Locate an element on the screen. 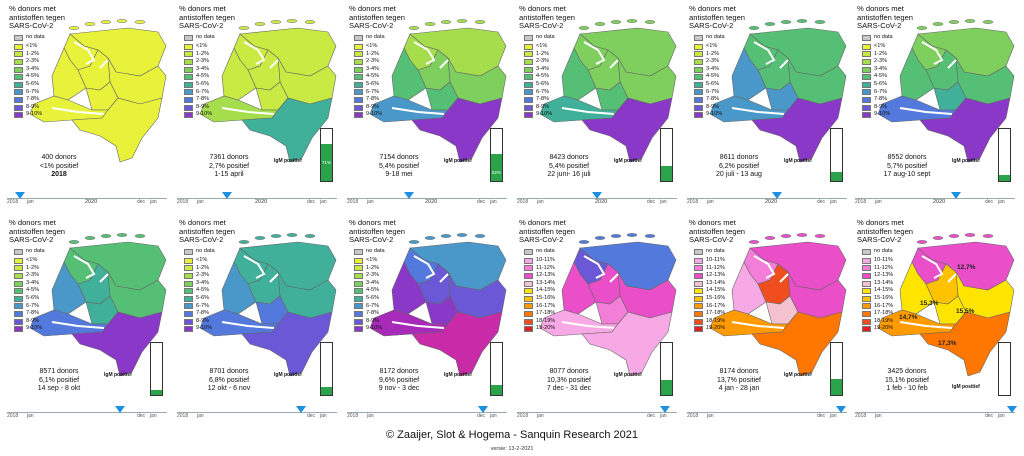 The width and height of the screenshot is (1024, 456). igm-bar: 18% is located at coordinates (836, 160).